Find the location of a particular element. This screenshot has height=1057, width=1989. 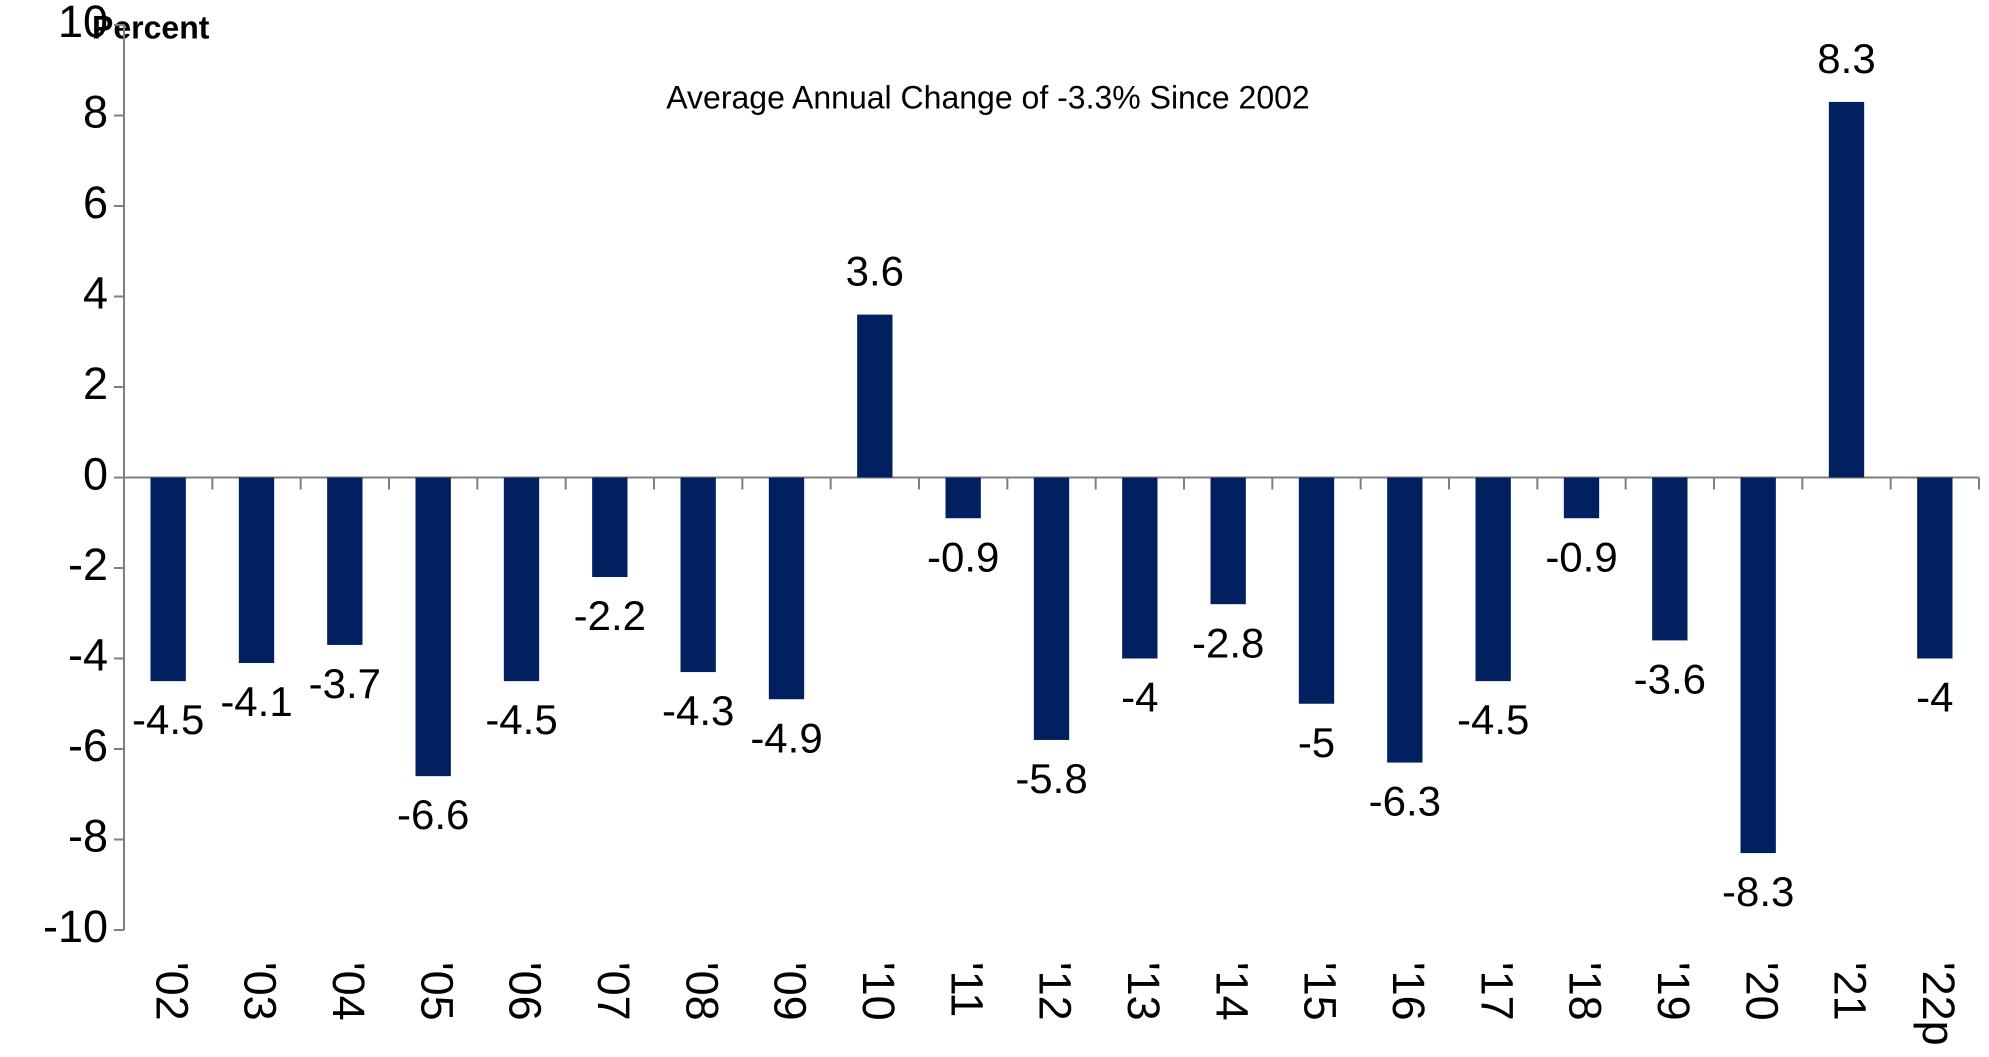

y-tick-label: -6 is located at coordinates (88, 745).